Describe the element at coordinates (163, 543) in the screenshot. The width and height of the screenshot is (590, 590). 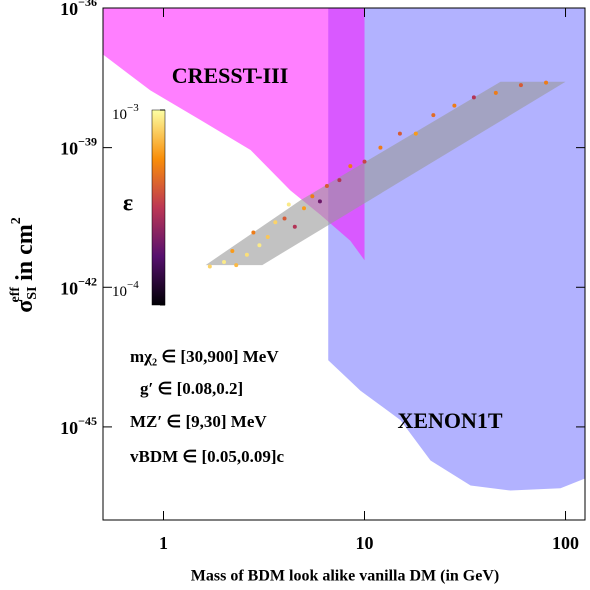
I see `x-tick-label: 1` at that location.